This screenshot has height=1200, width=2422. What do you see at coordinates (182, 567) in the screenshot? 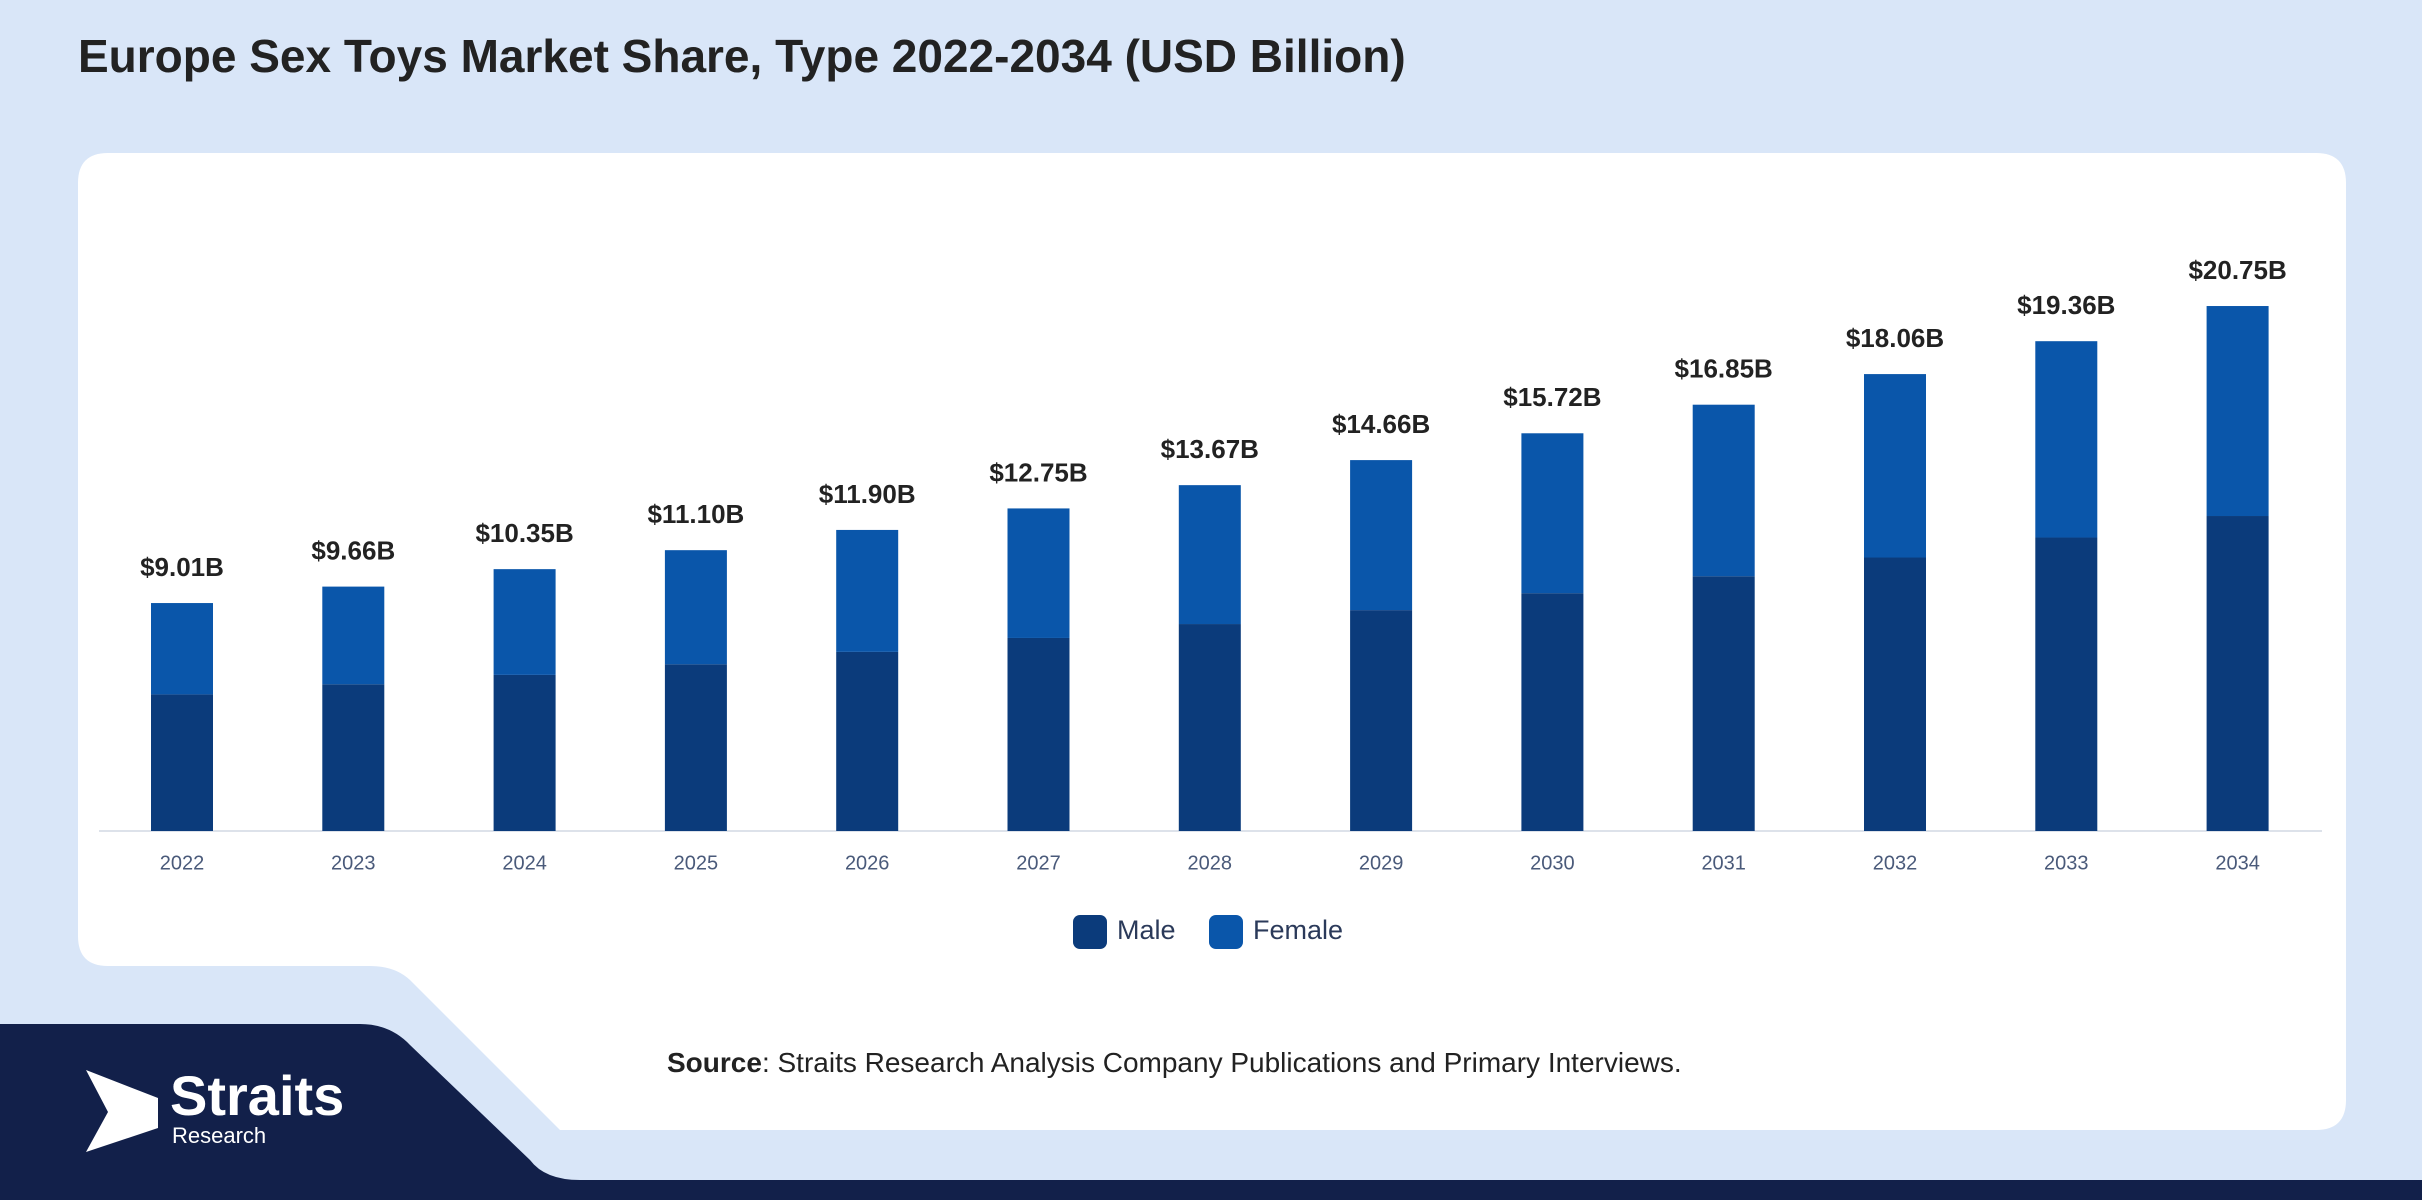
I see `total-label: $9.01B` at bounding box center [182, 567].